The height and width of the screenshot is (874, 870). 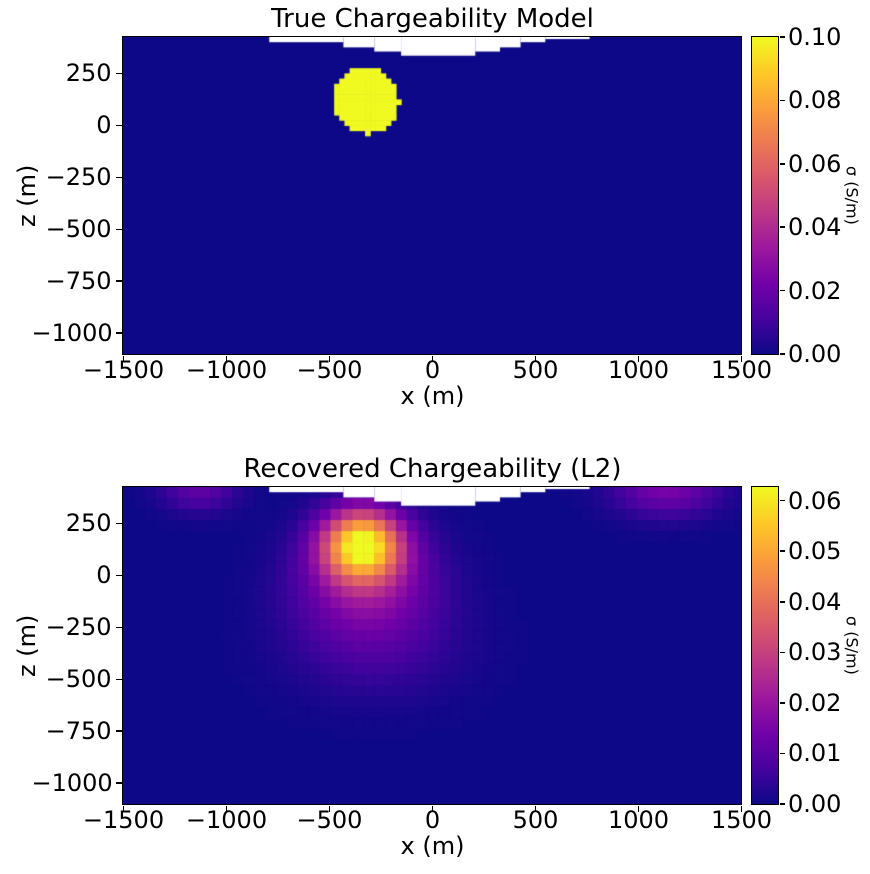 I want to click on colorbar-tick-label: 0.10, so click(x=815, y=37).